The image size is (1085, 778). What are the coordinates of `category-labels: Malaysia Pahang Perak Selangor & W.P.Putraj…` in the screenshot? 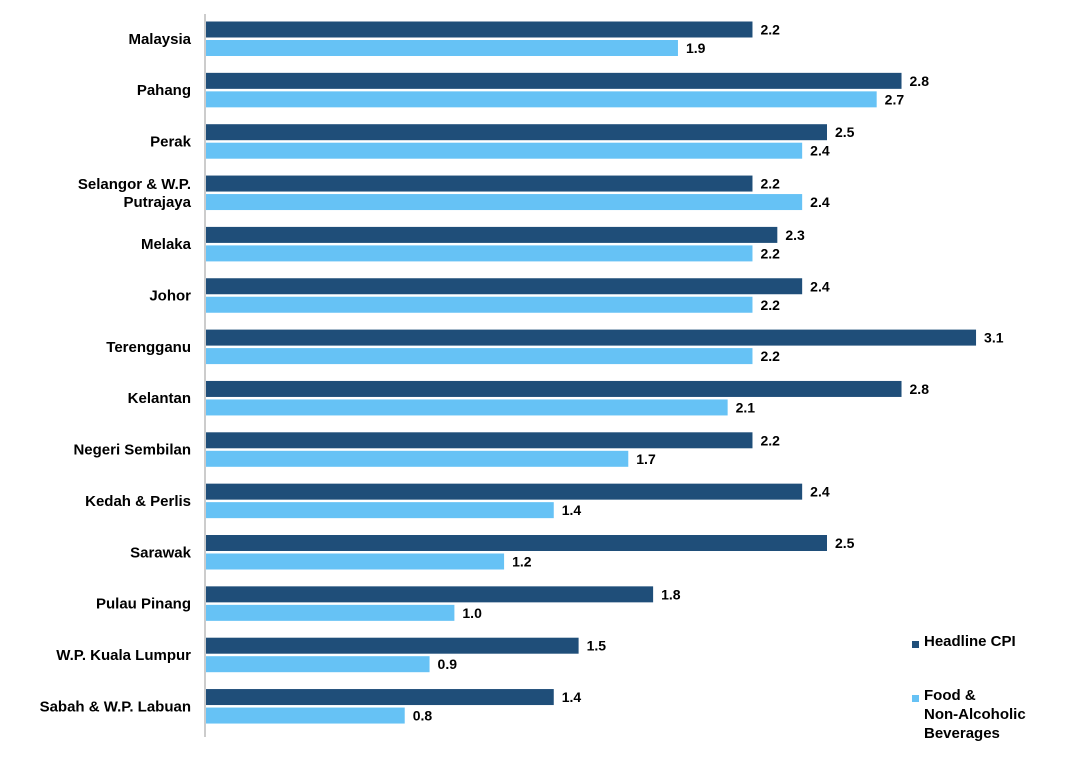 It's located at (116, 373).